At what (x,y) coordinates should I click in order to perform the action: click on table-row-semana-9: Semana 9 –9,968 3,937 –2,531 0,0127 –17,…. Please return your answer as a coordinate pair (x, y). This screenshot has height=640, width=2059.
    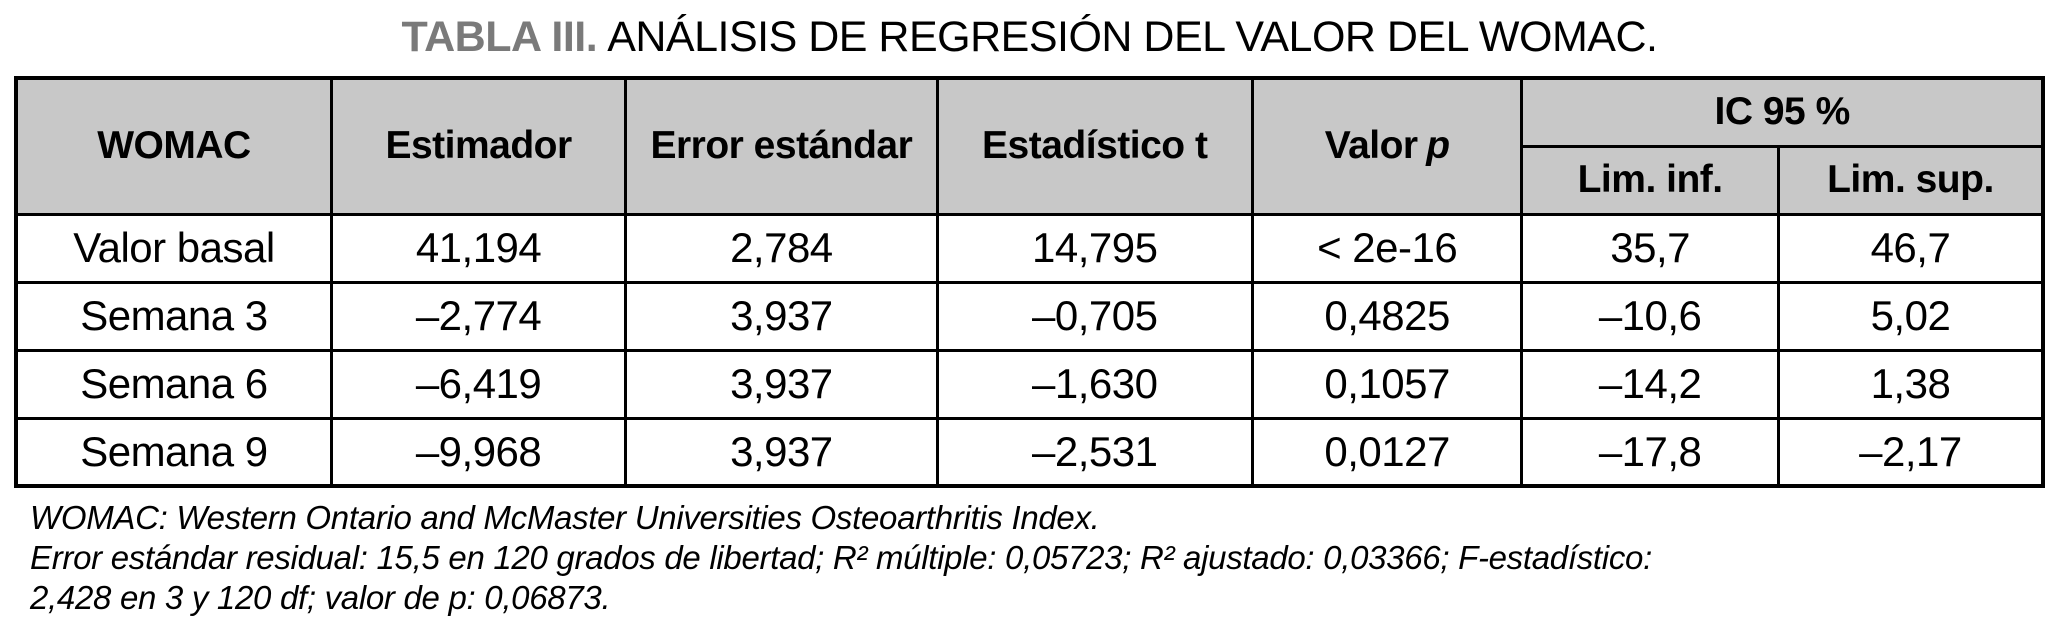
    Looking at the image, I should click on (1029, 452).